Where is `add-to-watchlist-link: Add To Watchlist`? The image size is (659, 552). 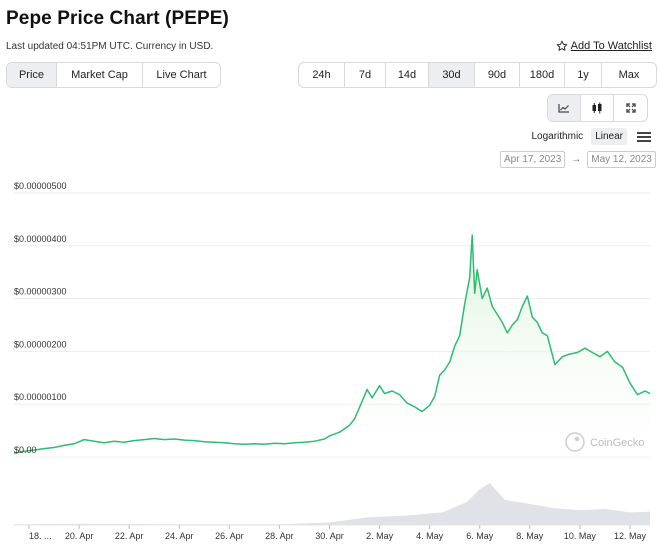
add-to-watchlist-link: Add To Watchlist is located at coordinates (604, 46).